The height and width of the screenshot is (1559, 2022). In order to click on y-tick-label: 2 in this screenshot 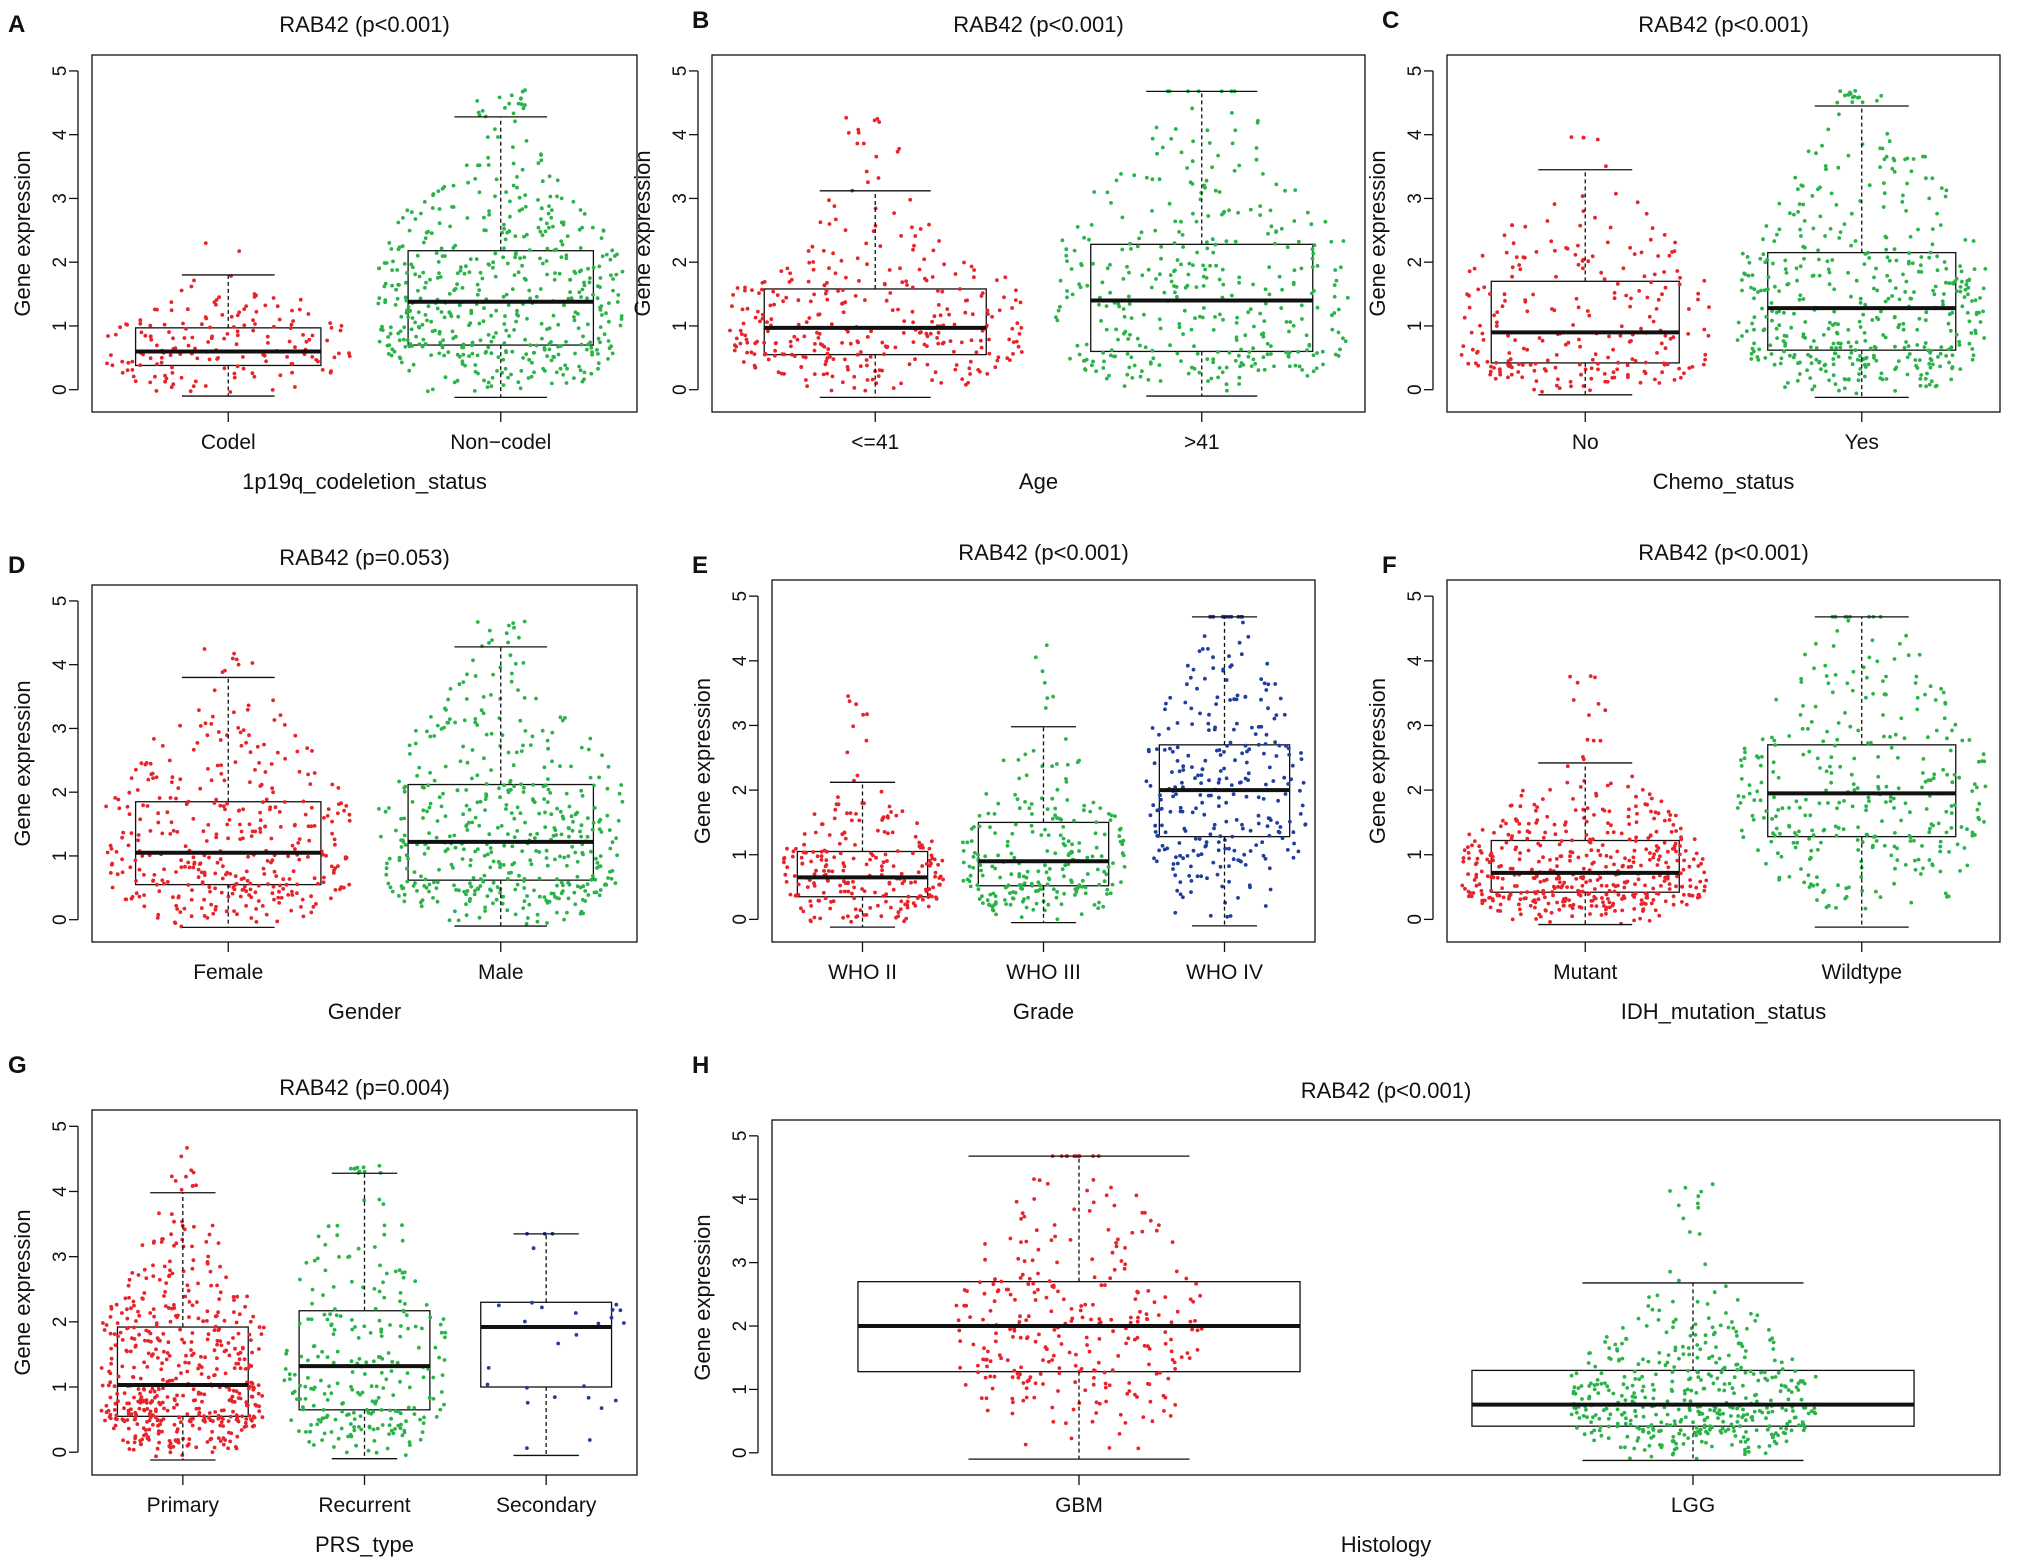, I will do `click(680, 262)`.